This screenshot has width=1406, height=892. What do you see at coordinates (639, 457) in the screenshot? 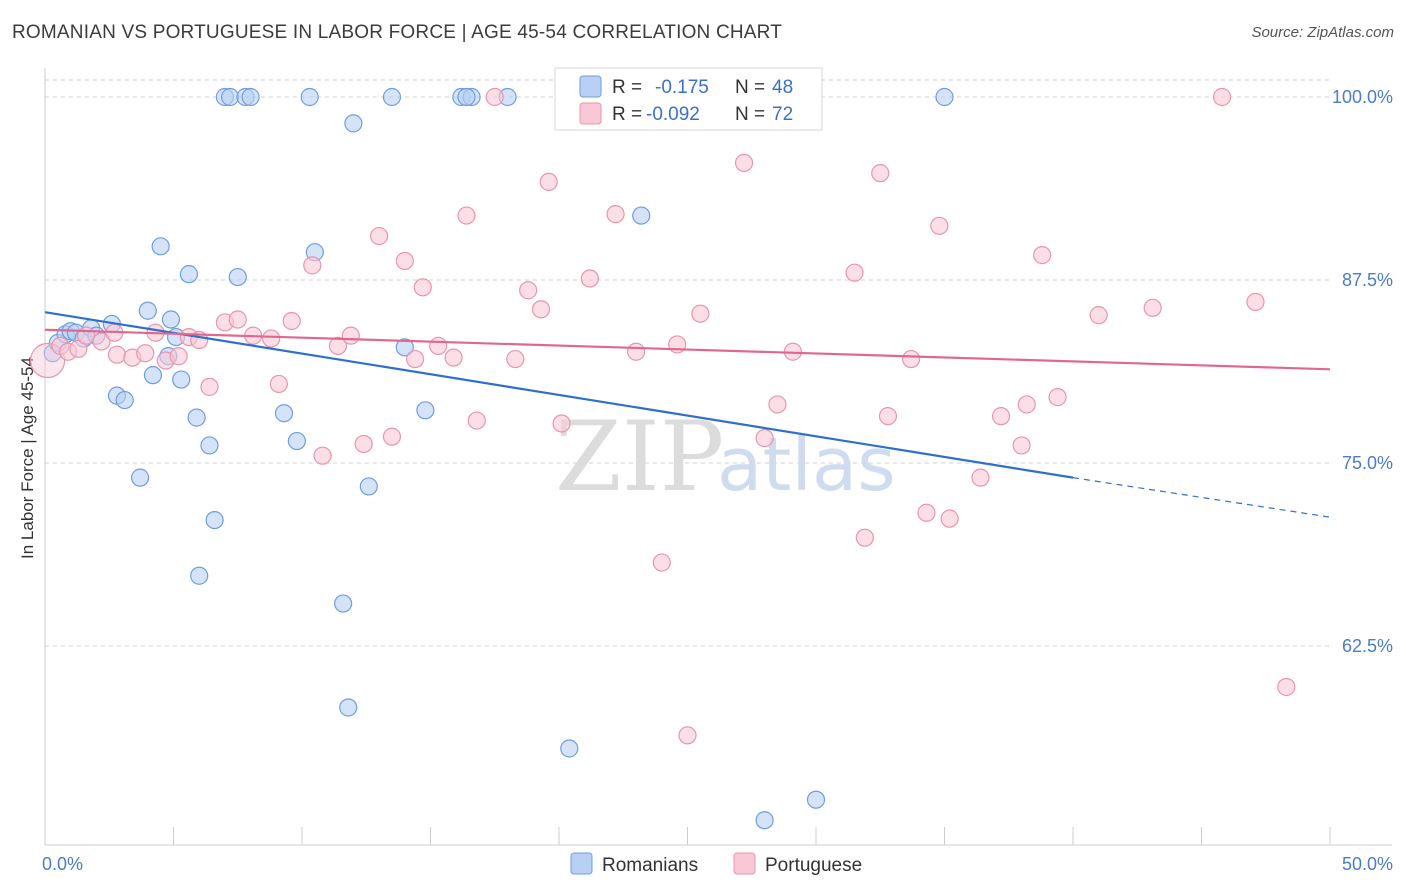
I see `watermark-zip: ZIP` at bounding box center [639, 457].